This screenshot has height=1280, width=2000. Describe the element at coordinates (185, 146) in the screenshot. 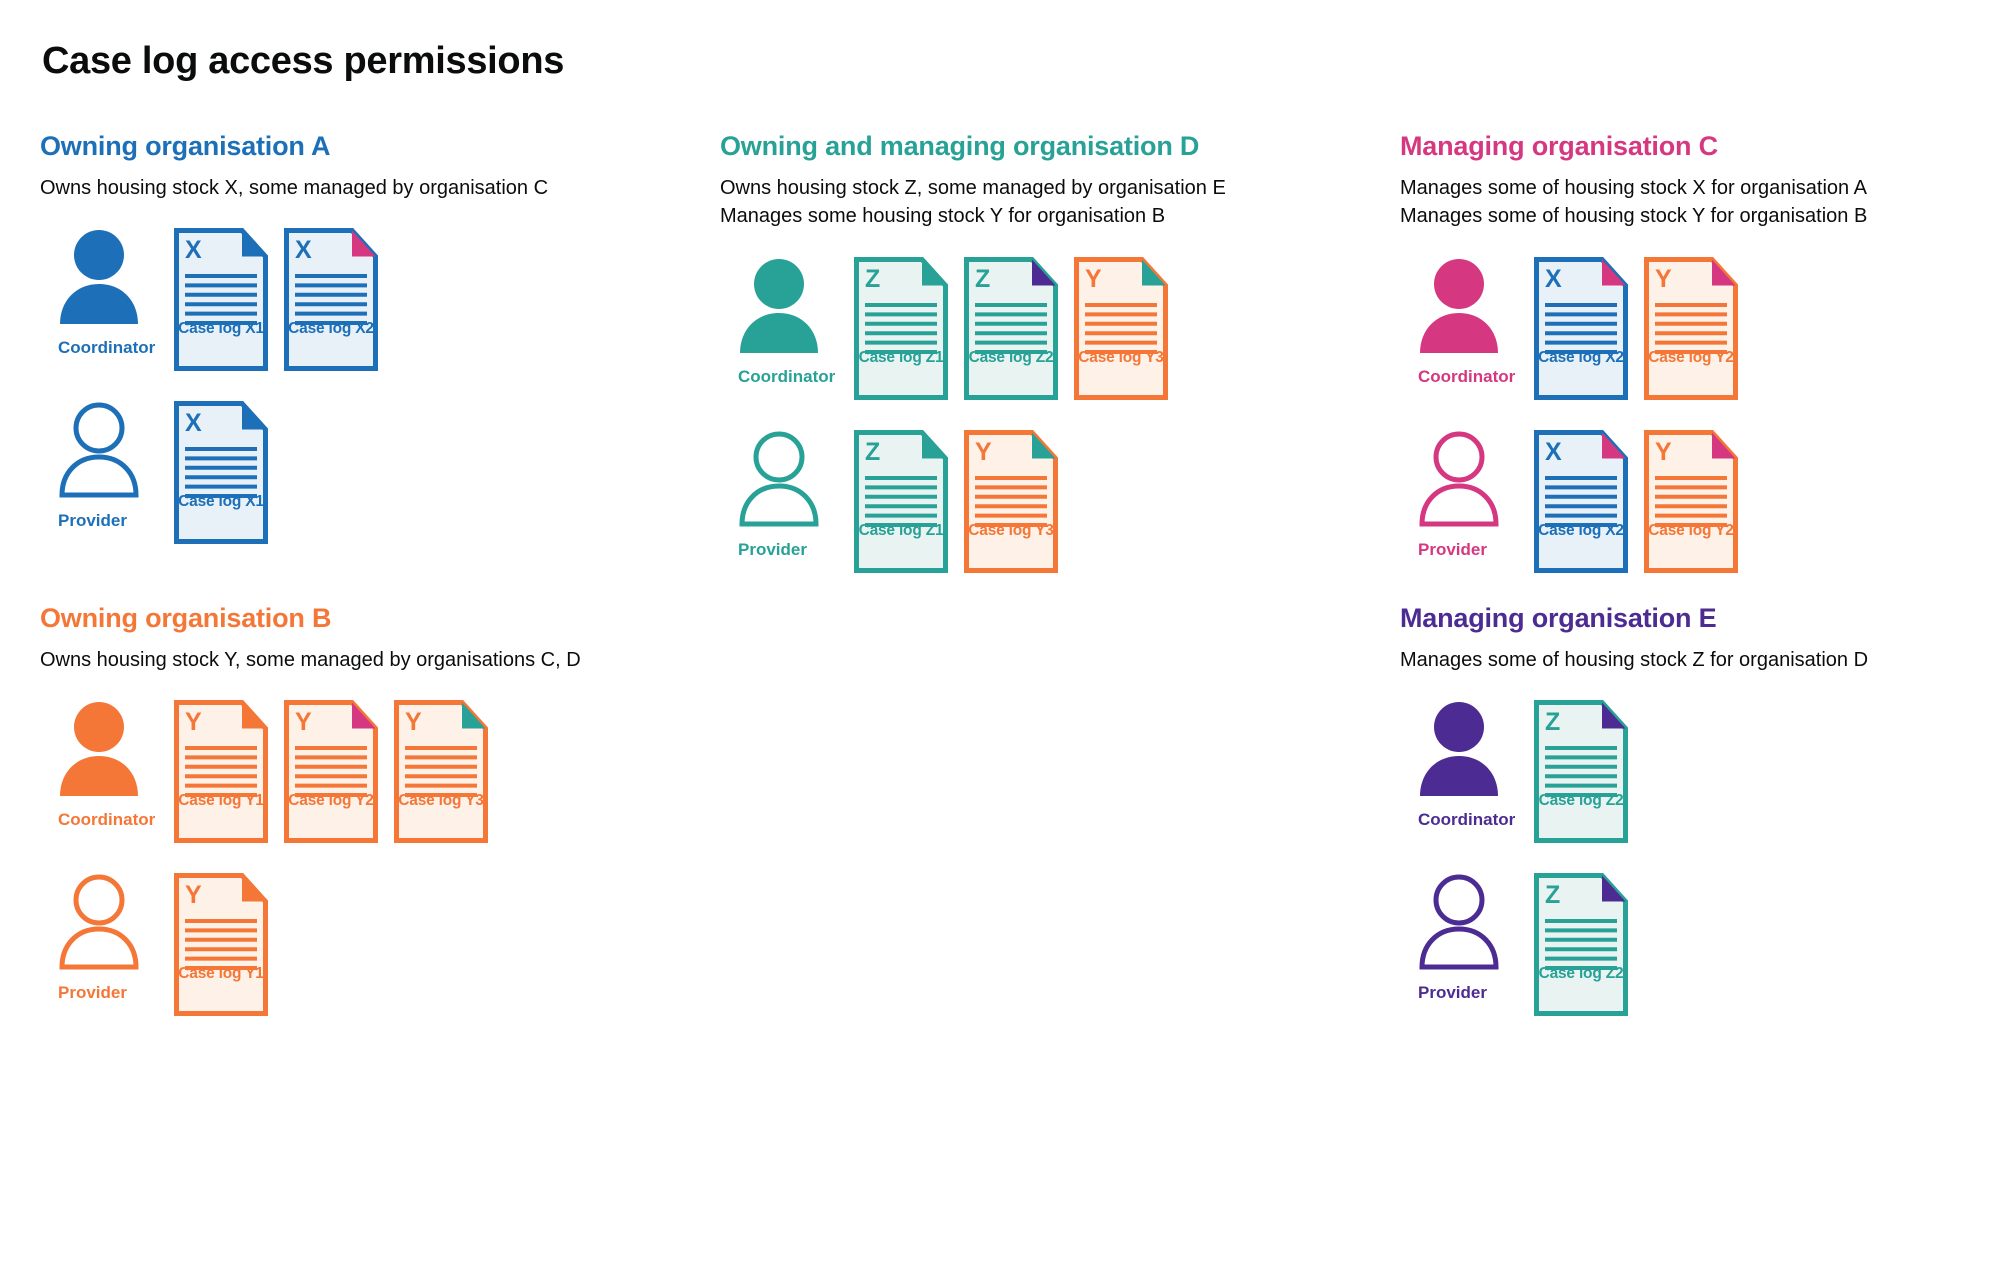

I see `panel-heading: Owning organisation A` at that location.